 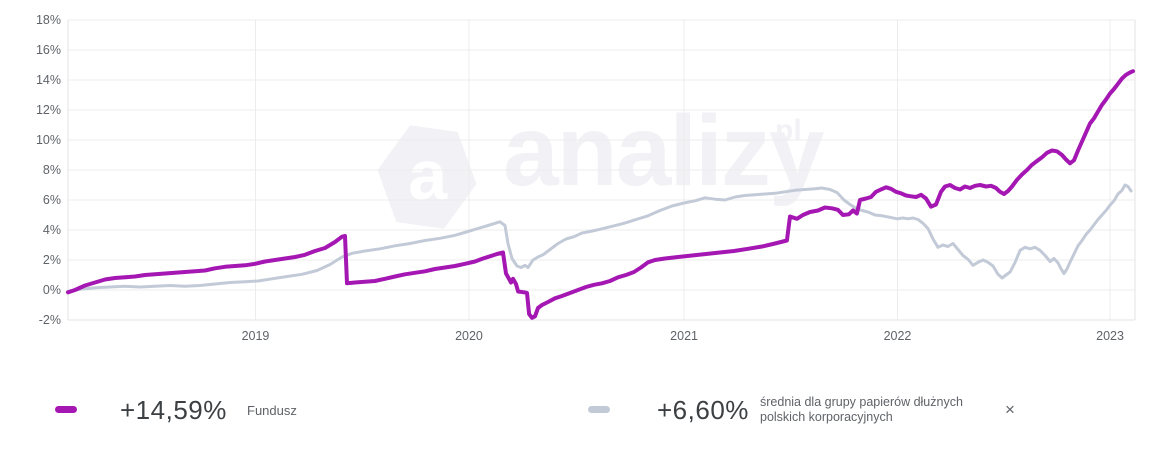 I want to click on benchmark-return-value: +6,60%, so click(x=703, y=410).